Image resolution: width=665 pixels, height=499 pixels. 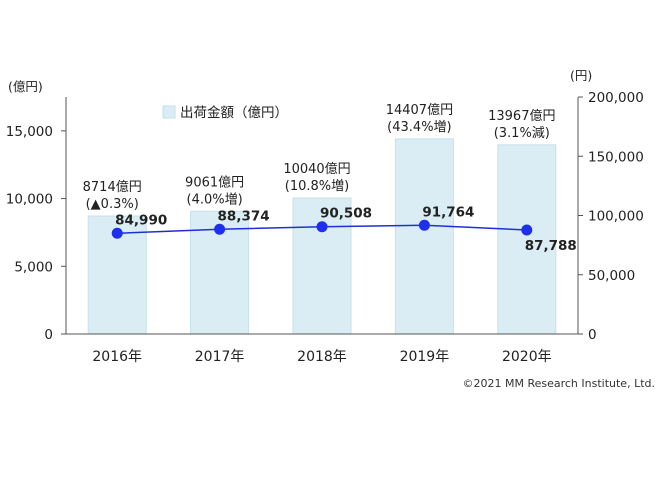 What do you see at coordinates (48, 335) in the screenshot?
I see `left-tick-label-0: 0` at bounding box center [48, 335].